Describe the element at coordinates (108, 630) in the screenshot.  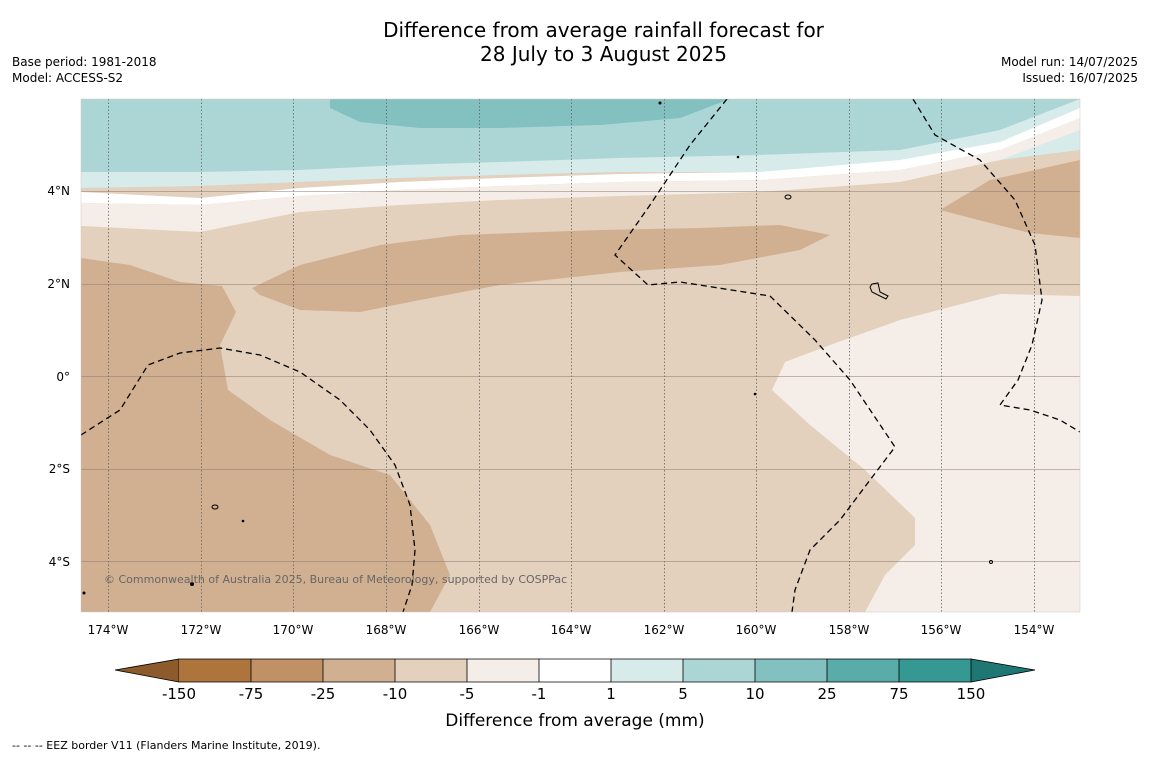
I see `lon-tick-label: 174°W` at that location.